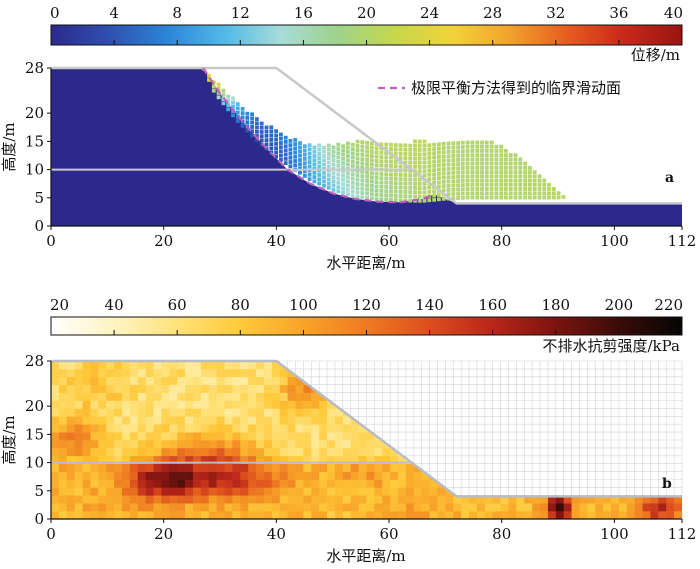  What do you see at coordinates (655, 55) in the screenshot?
I see `colorbar-a-label: 位移/m` at bounding box center [655, 55].